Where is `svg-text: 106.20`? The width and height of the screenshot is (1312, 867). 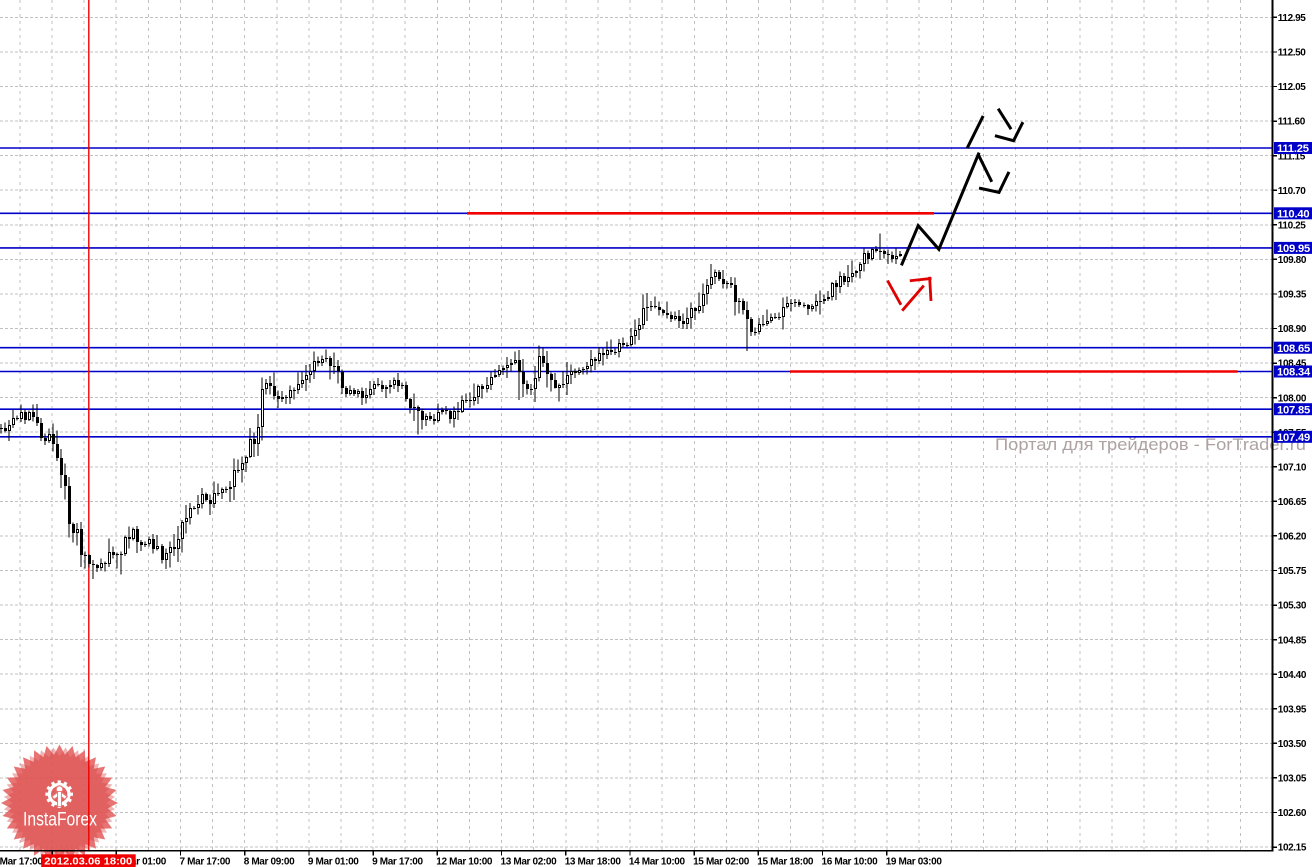 svg-text: 106.20 is located at coordinates (1292, 537).